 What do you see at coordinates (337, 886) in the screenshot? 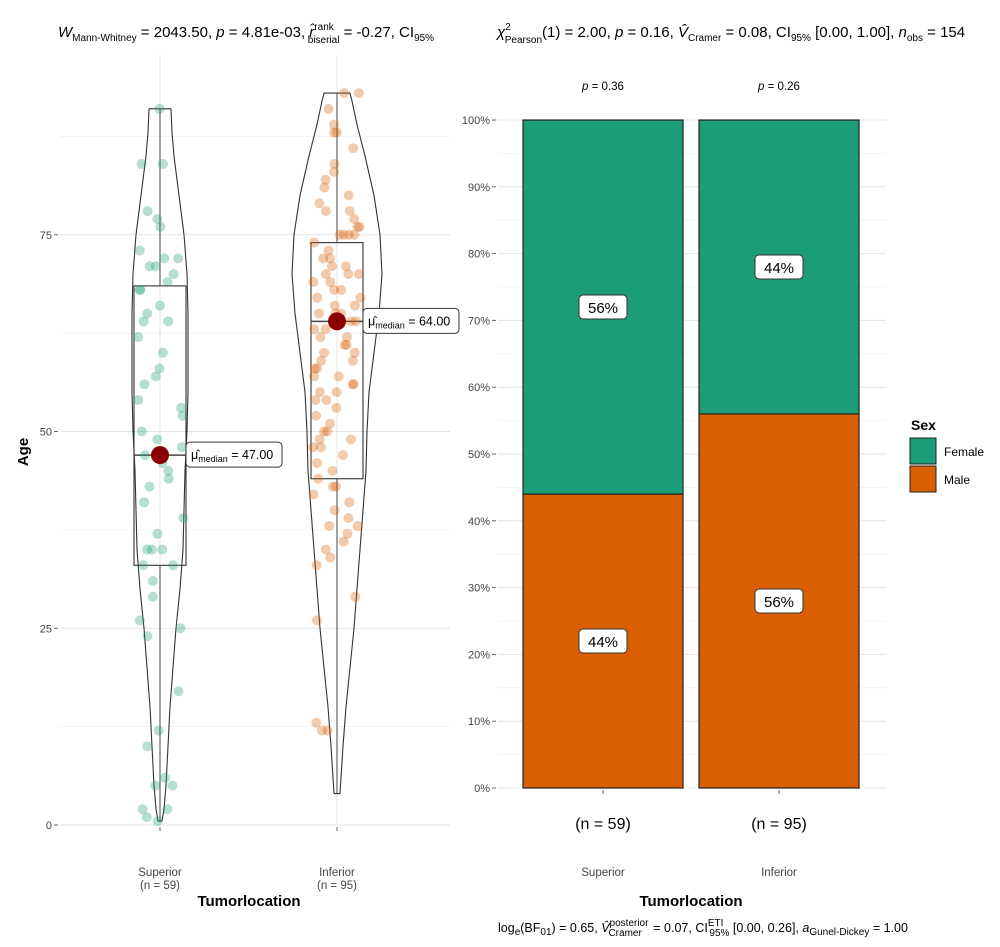
I see `x-tick-count: (n = 95)` at bounding box center [337, 886].